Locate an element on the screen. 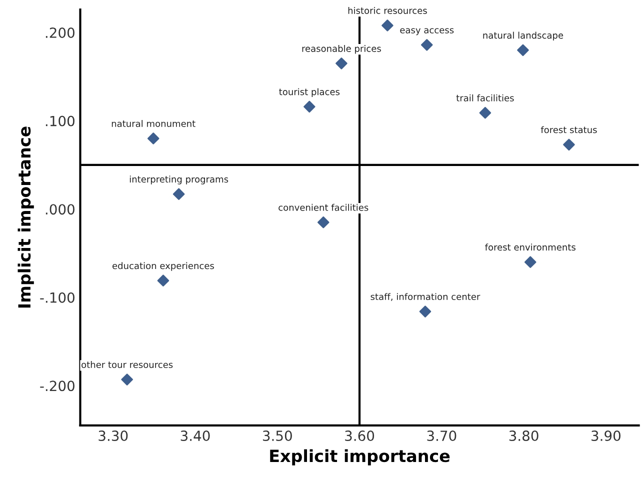  annotation: natural monument is located at coordinates (154, 123).